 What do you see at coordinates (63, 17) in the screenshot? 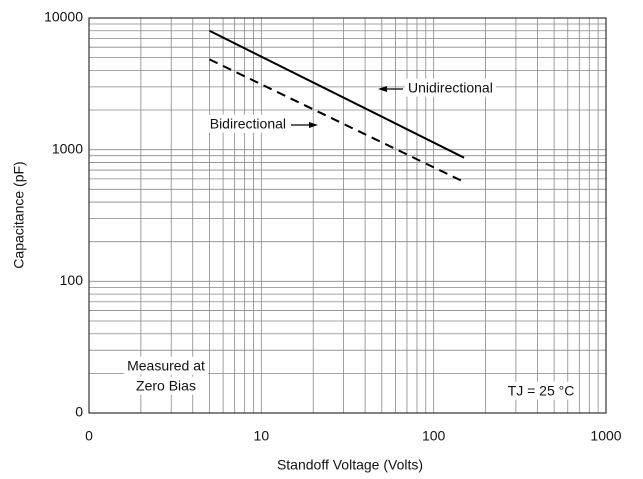
I see `y-tick-label: 10000` at bounding box center [63, 17].